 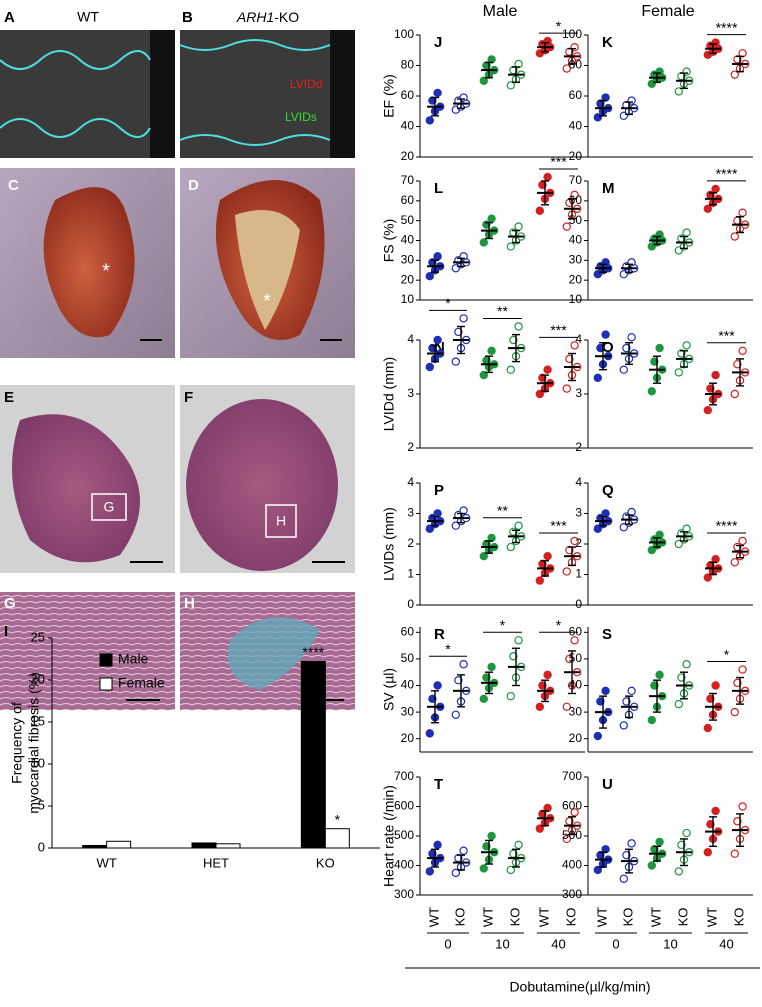 I want to click on photo, so click(x=87, y=651).